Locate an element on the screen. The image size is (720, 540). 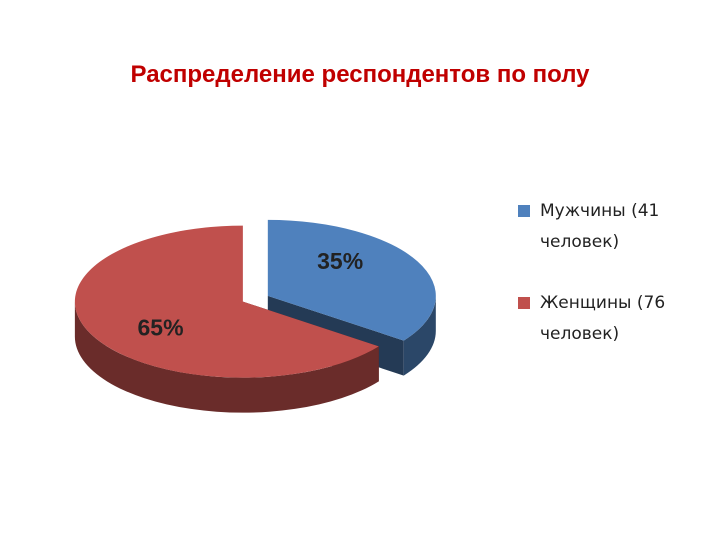
value-label: 65% is located at coordinates (161, 328).